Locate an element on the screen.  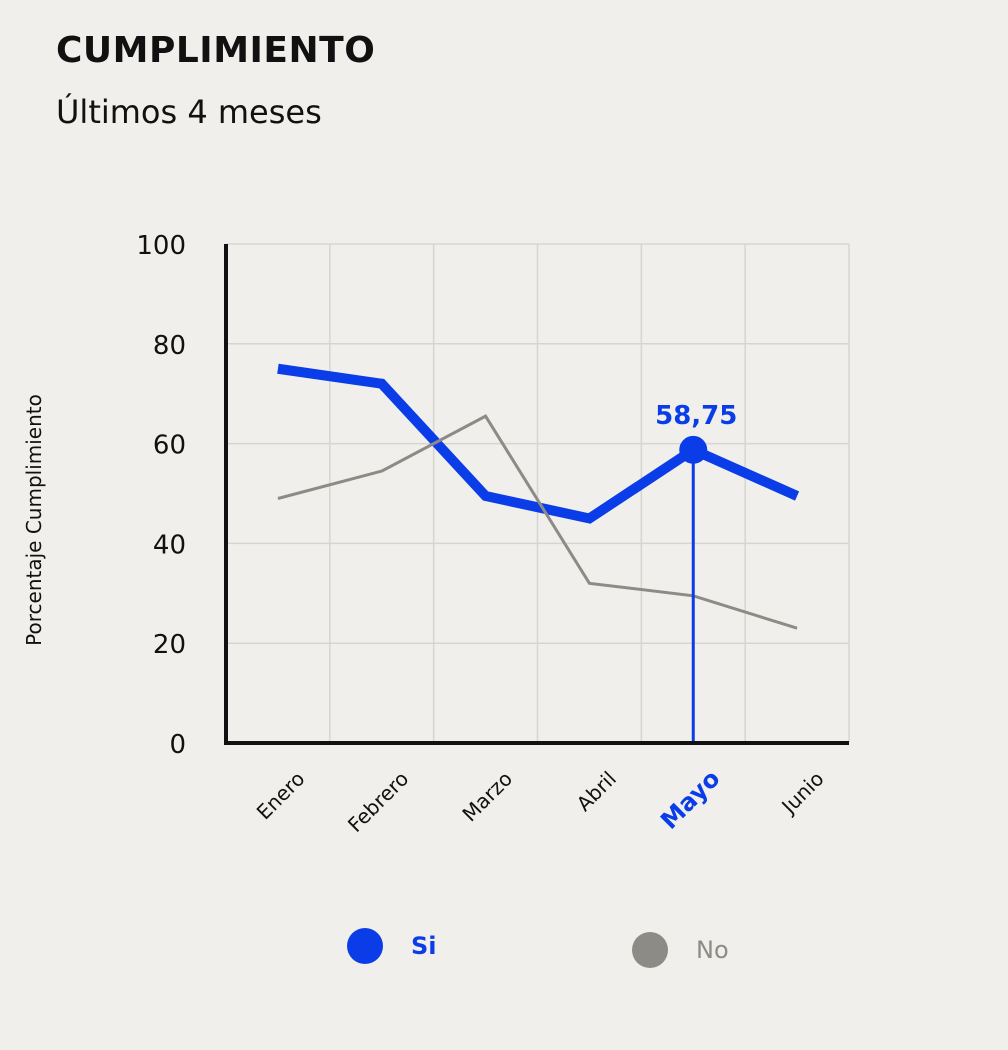
series-line-si is located at coordinates (538, 443).